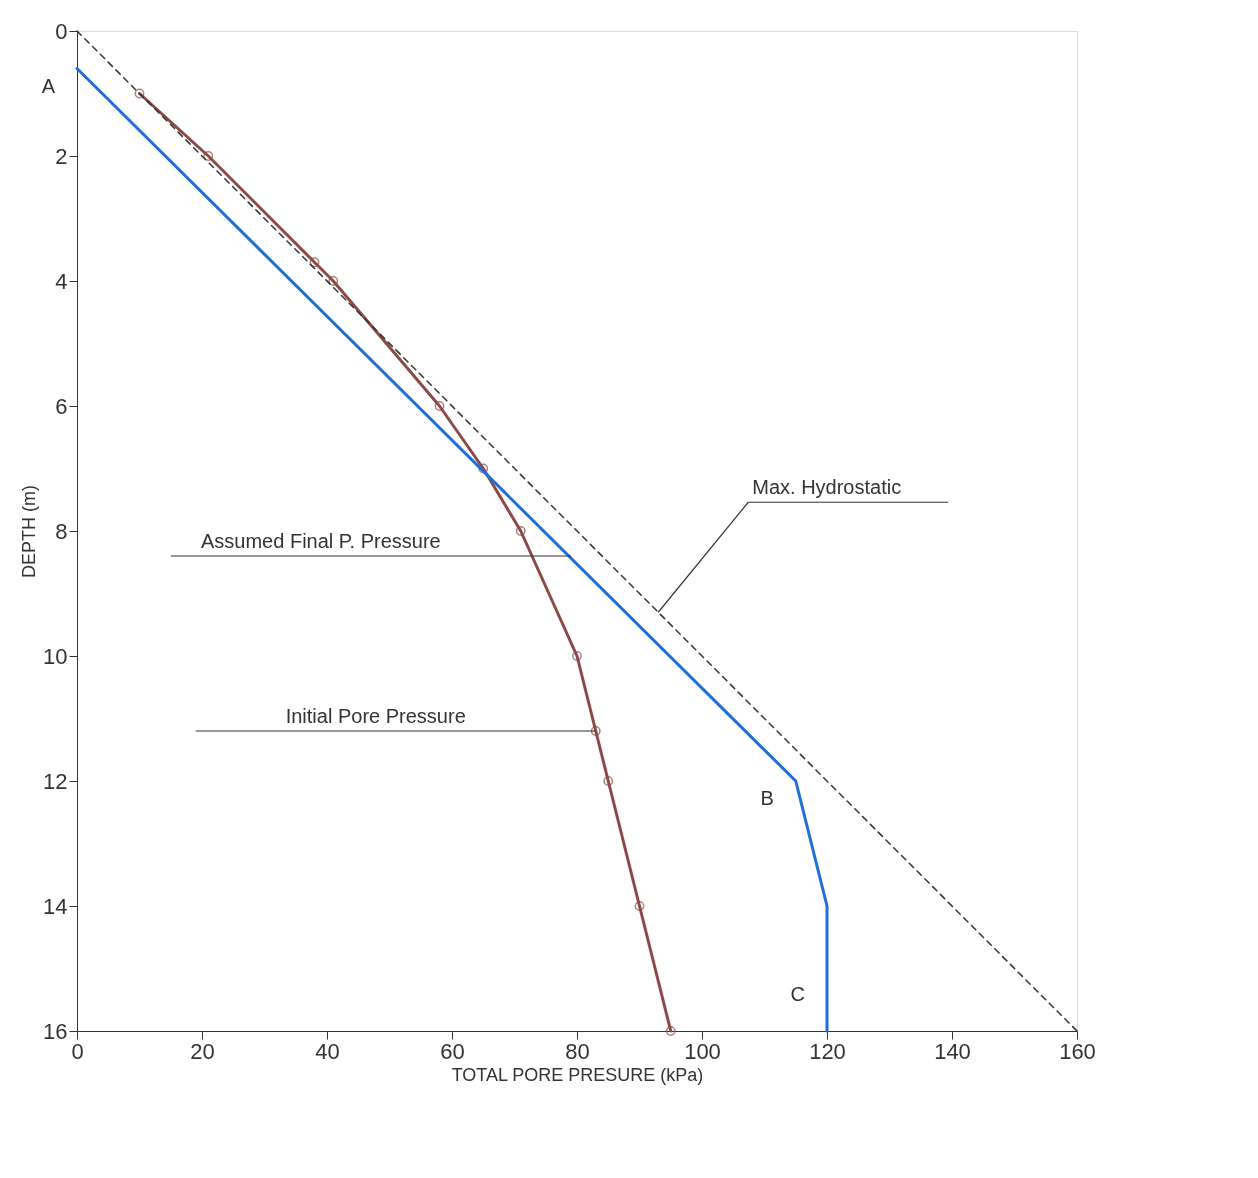 The image size is (1258, 1178). What do you see at coordinates (55, 906) in the screenshot?
I see `y-tick-label: 14` at bounding box center [55, 906].